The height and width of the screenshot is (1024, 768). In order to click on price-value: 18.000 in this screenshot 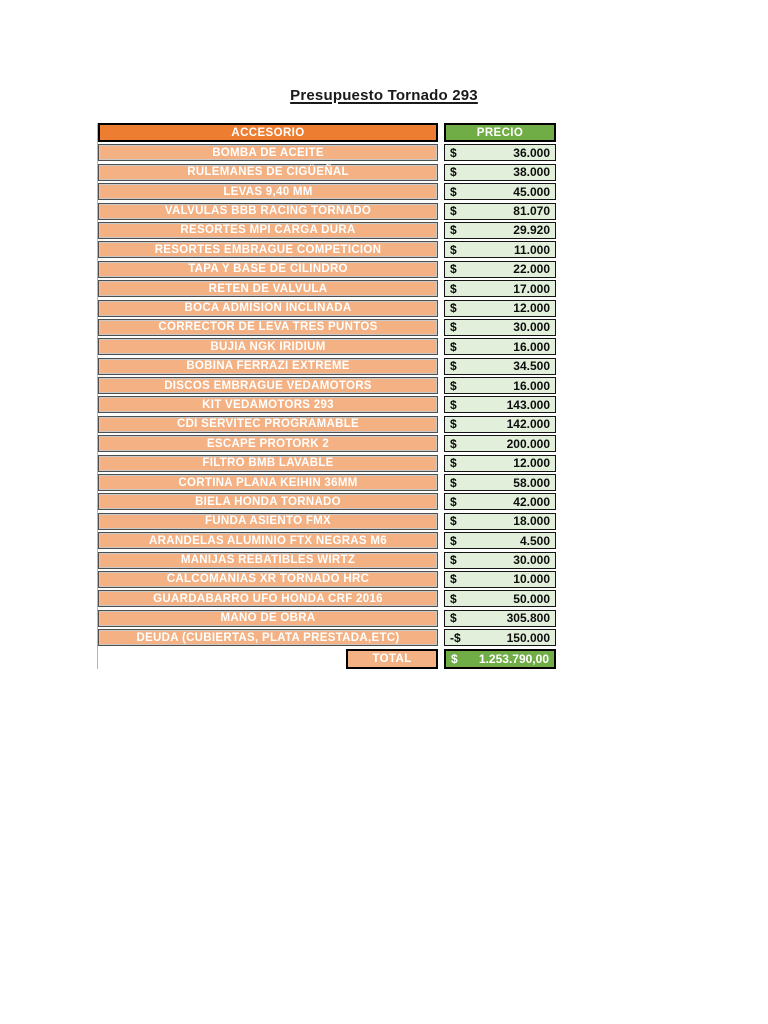, I will do `click(531, 521)`.